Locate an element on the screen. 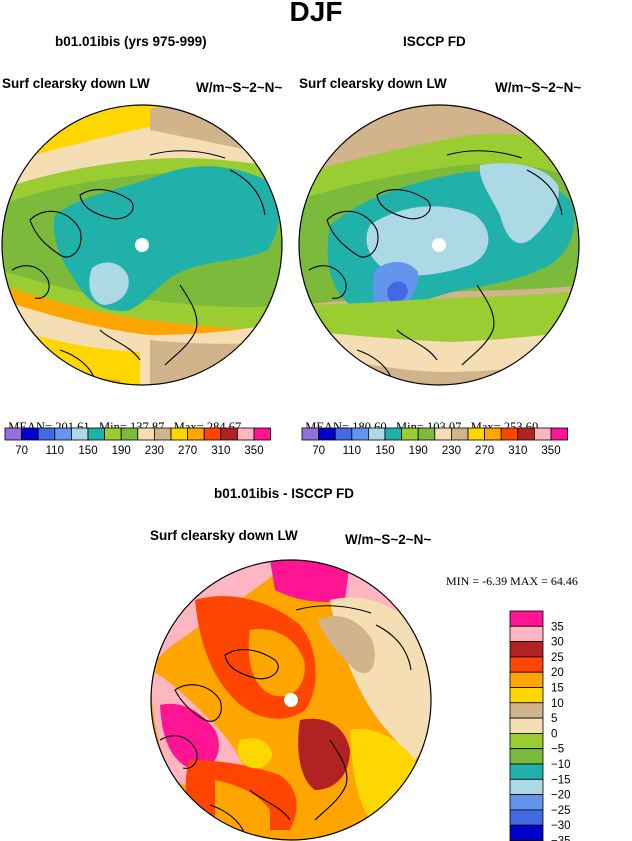 The height and width of the screenshot is (841, 632). model-colorbar-tick-label: 310 is located at coordinates (220, 451).